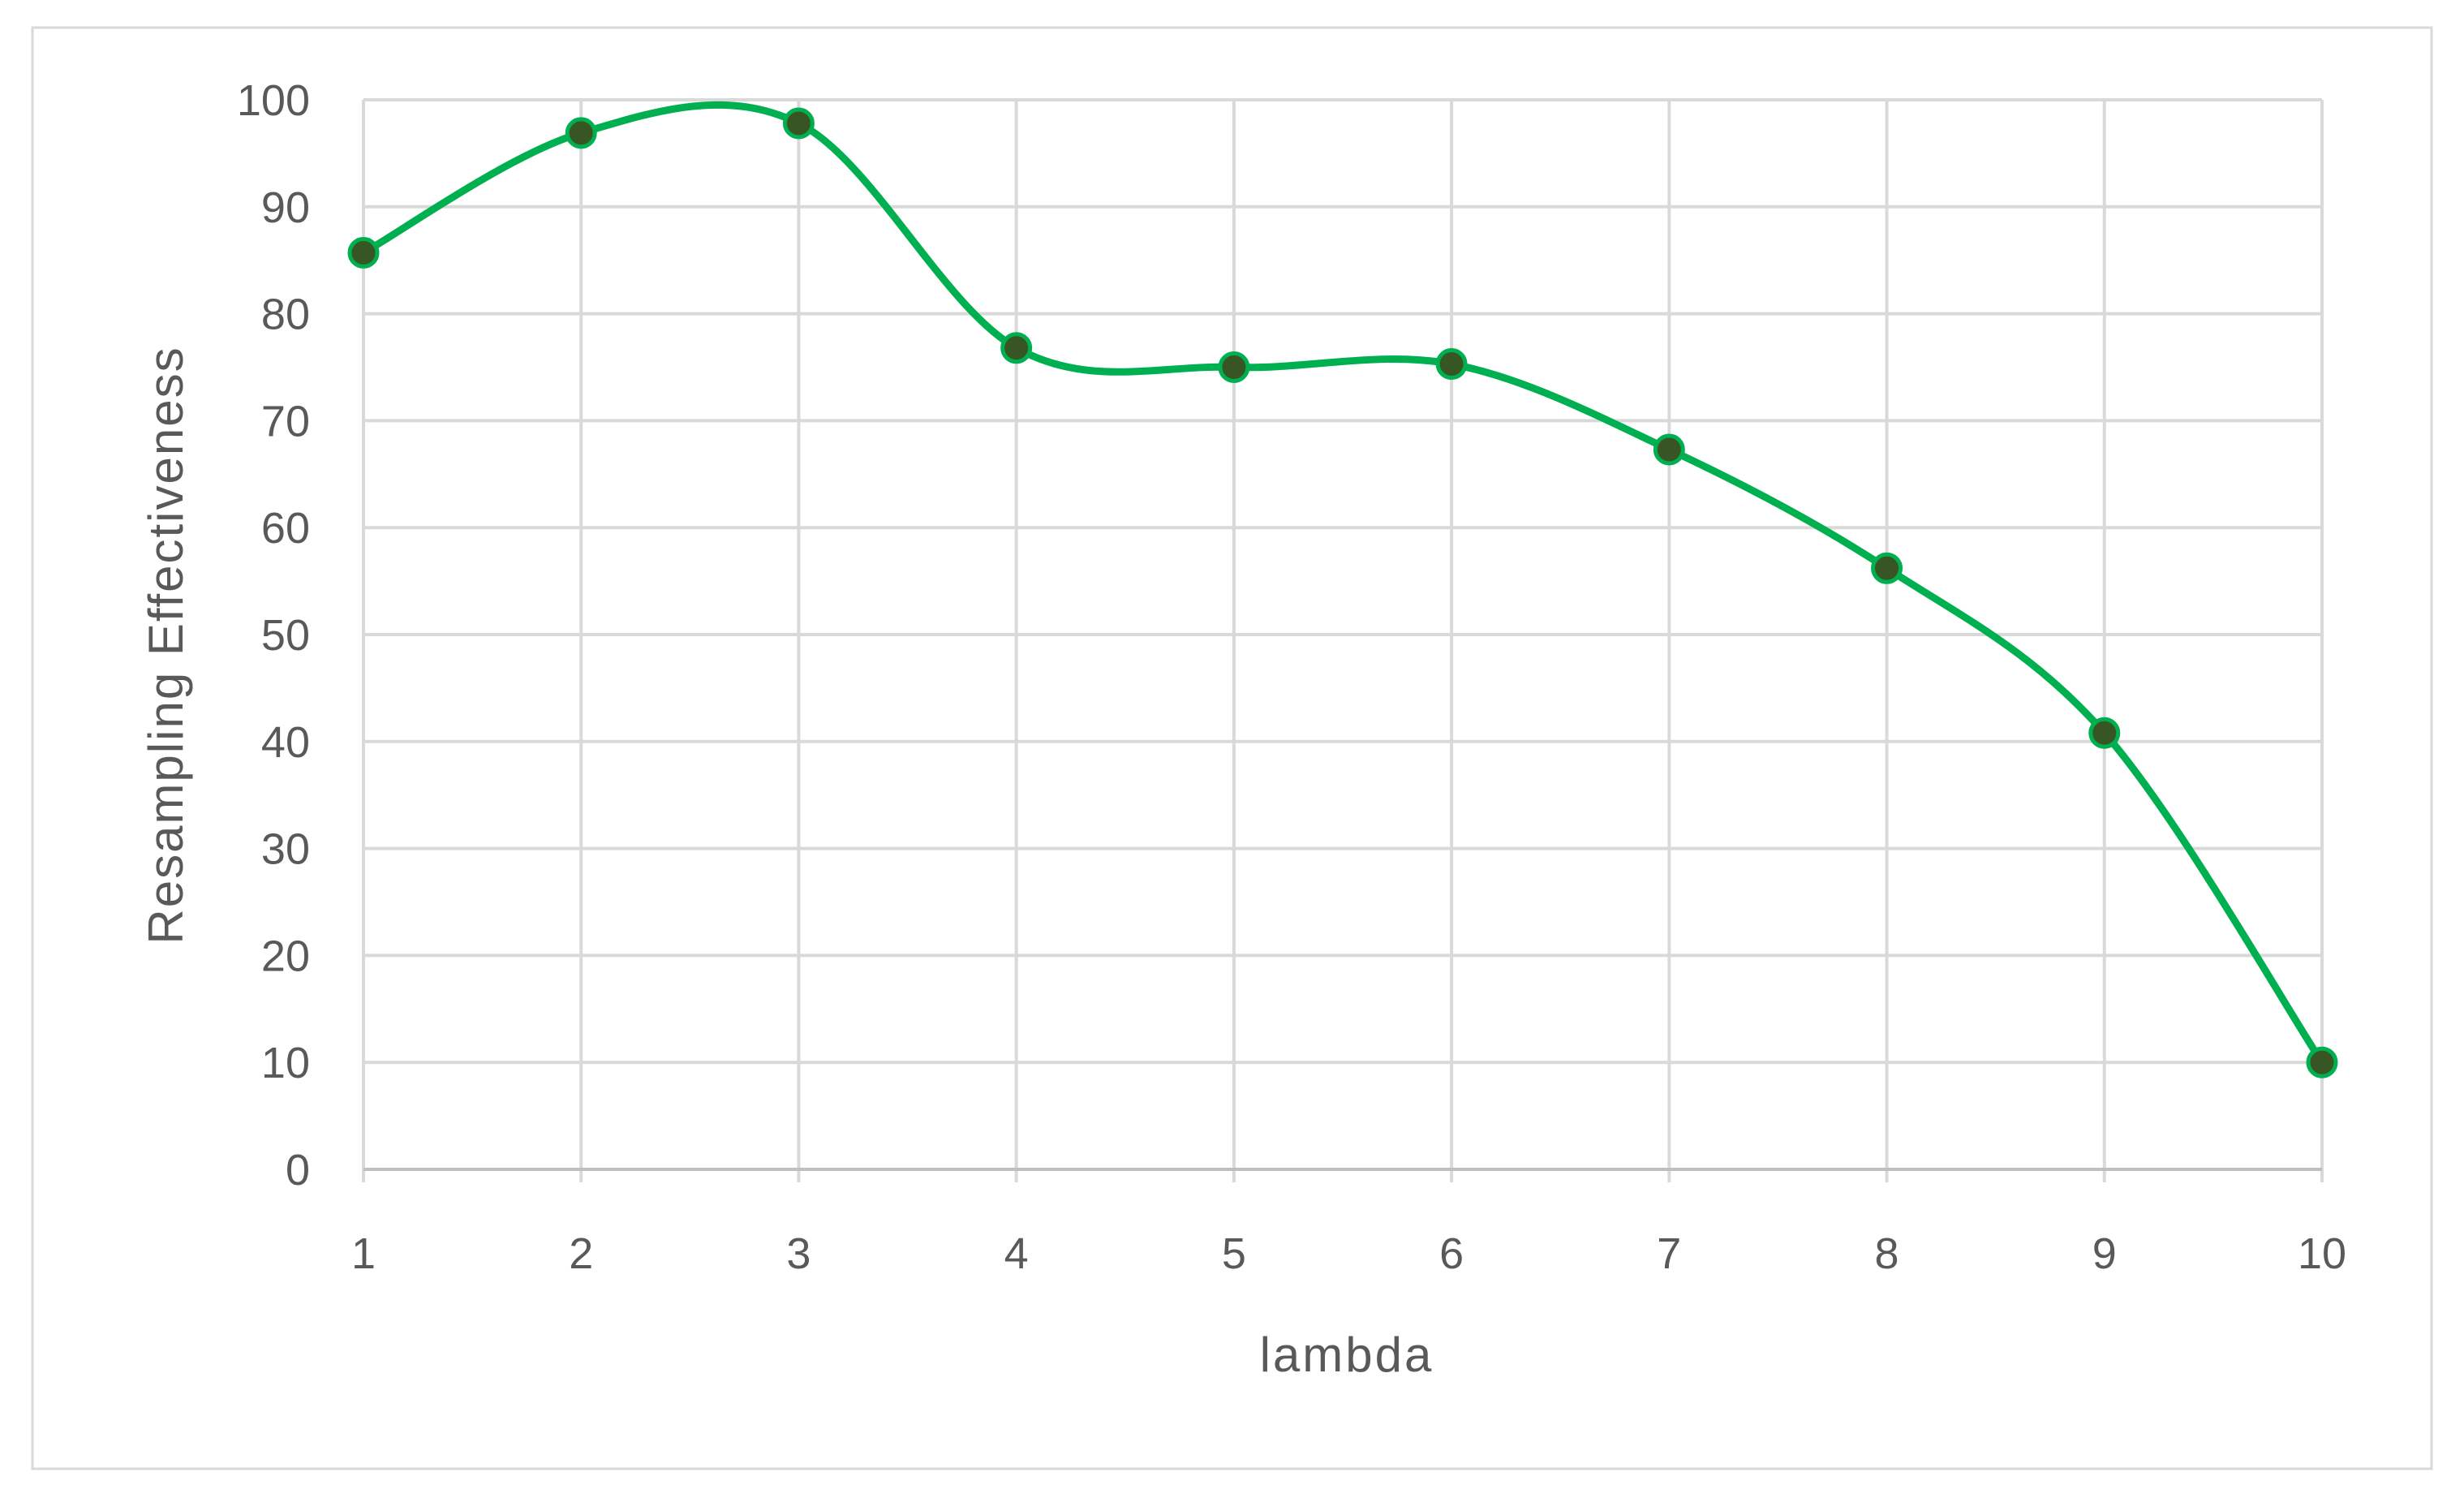 The width and height of the screenshot is (2464, 1498). I want to click on x-tick-labels: 1 2 3 4 5 6 7 8 9 10, so click(1348, 1253).